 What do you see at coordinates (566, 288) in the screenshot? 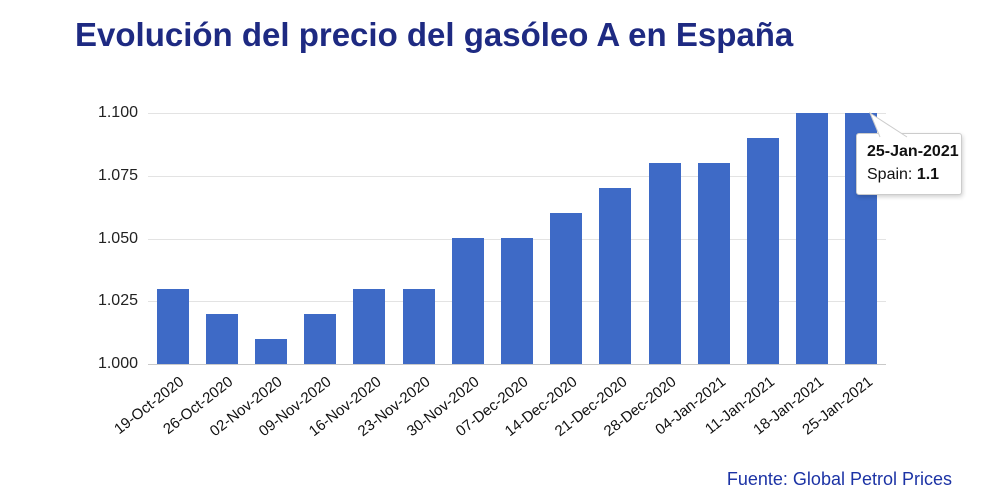
I see `bar-14-Dec-2020` at bounding box center [566, 288].